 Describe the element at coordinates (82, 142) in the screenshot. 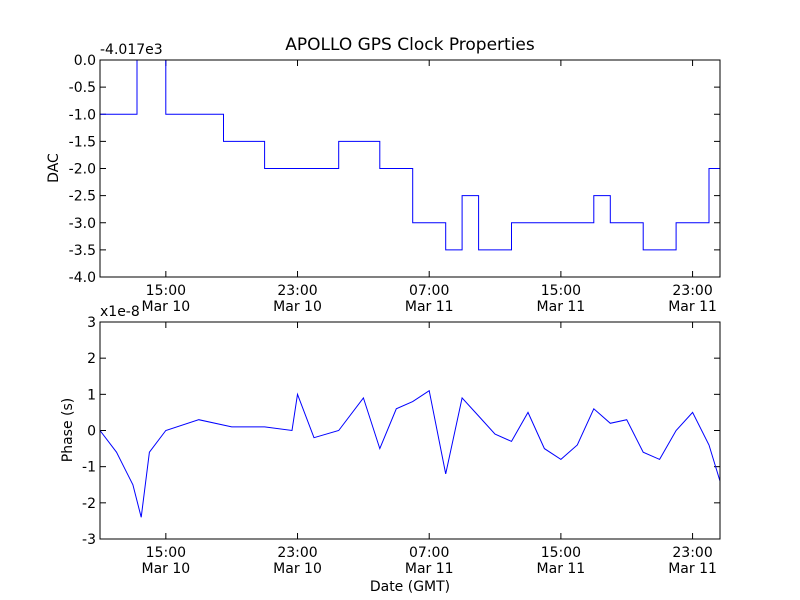

I see `y-tick-label: -1.5` at that location.